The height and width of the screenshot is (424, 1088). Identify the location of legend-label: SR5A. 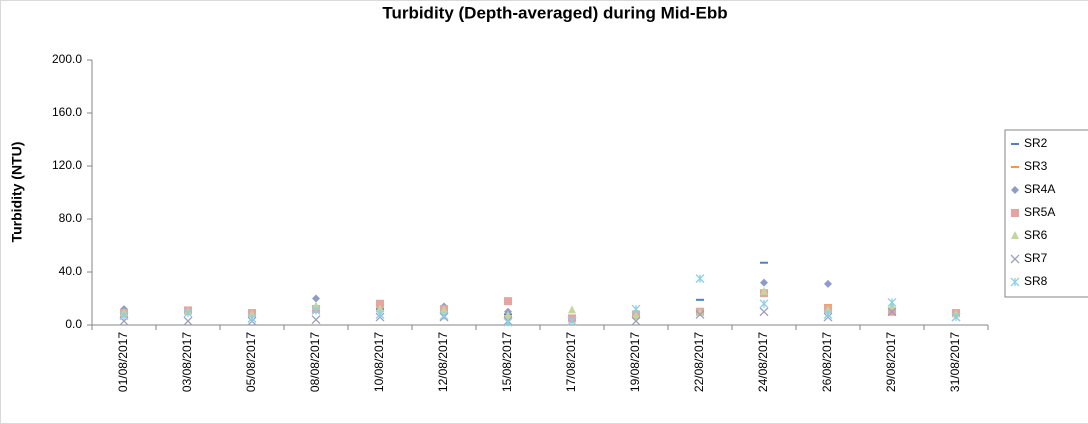
(1039, 212).